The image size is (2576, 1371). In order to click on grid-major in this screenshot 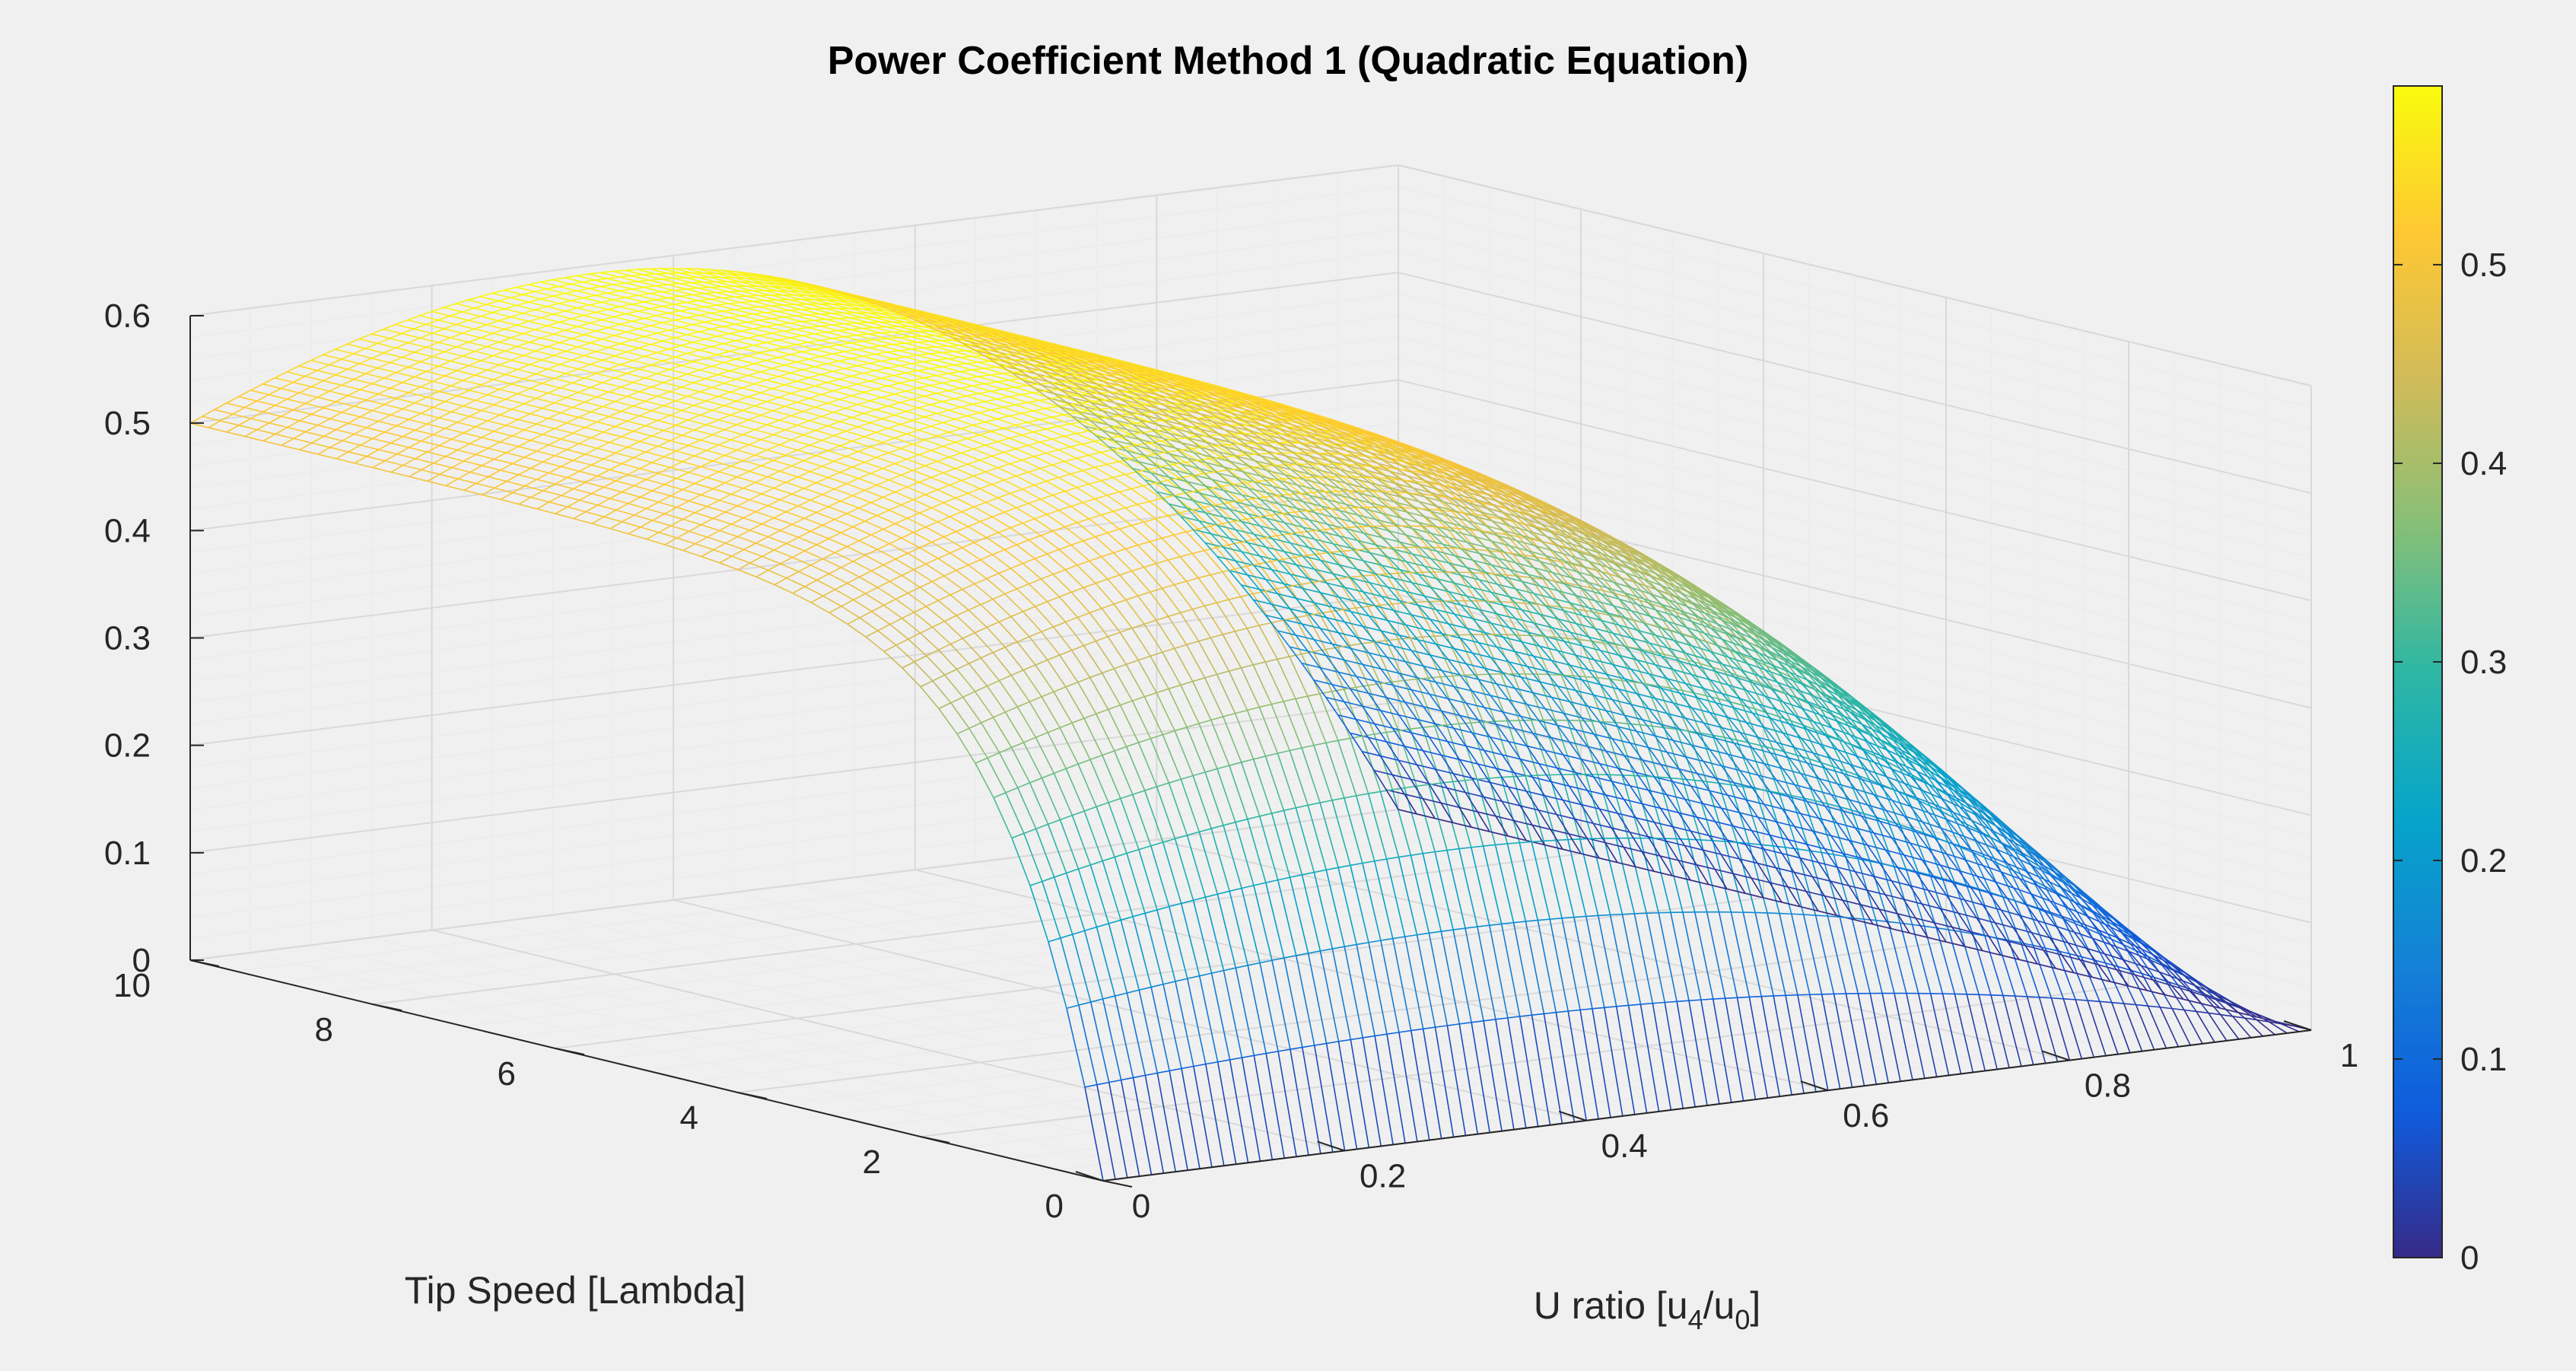, I will do `click(1855, 813)`.